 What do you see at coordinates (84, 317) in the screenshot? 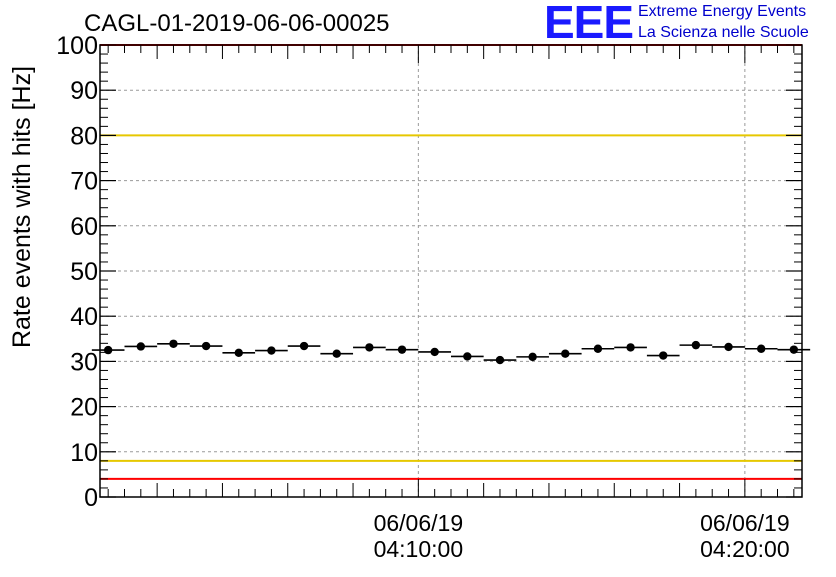
I see `y-tick-label: 40` at bounding box center [84, 317].